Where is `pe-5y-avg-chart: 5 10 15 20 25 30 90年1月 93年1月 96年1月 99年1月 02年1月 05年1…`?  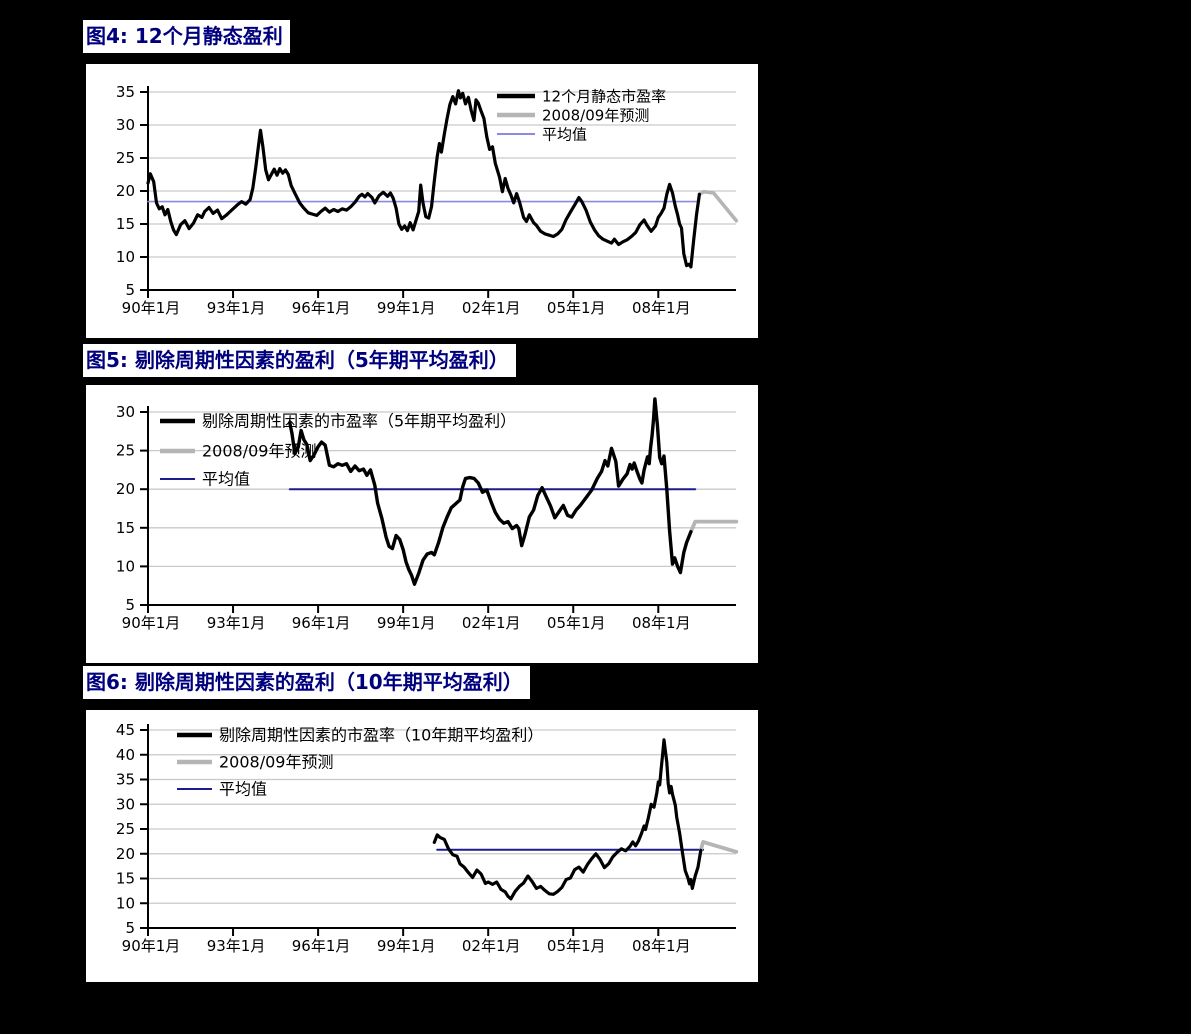
pe-5y-avg-chart: 5 10 15 20 25 30 90年1月 93年1月 96年1月 99年1月 02年1月 05年1… is located at coordinates (427, 514).